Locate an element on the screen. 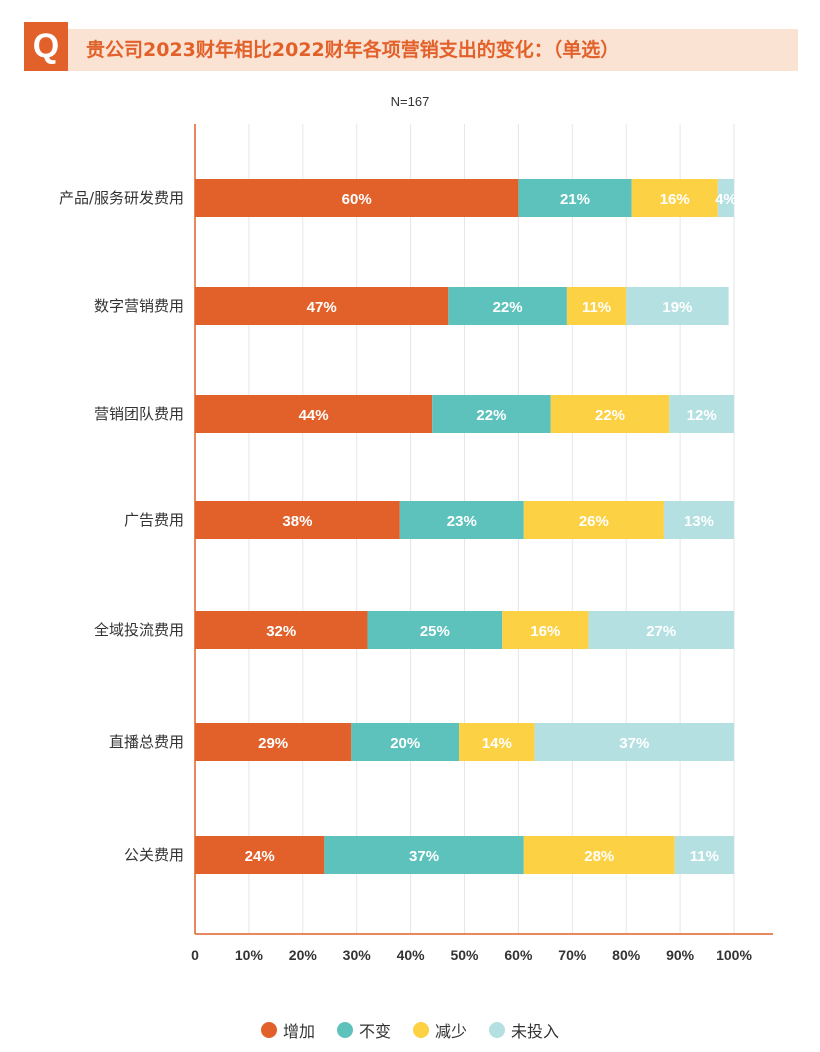  chart-subtitle: N=167 is located at coordinates (410, 101).